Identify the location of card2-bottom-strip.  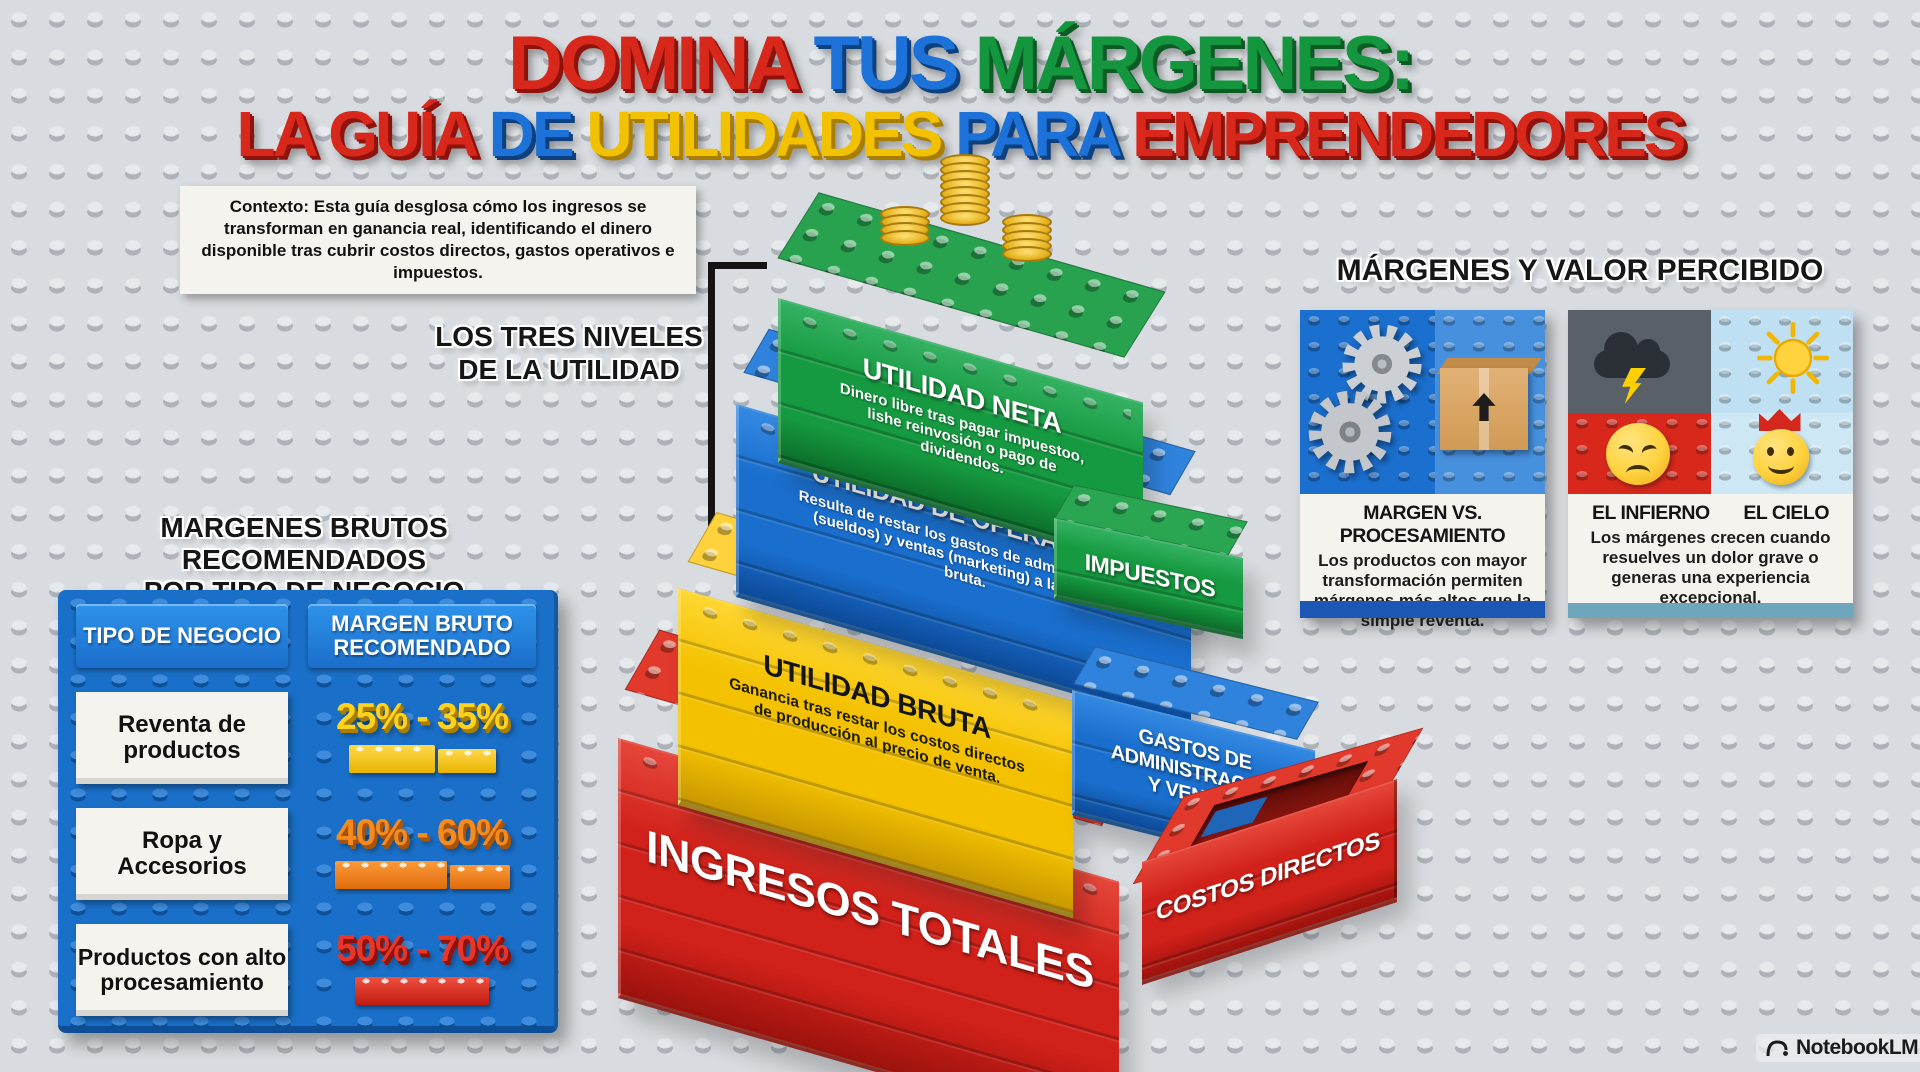
(1710, 610).